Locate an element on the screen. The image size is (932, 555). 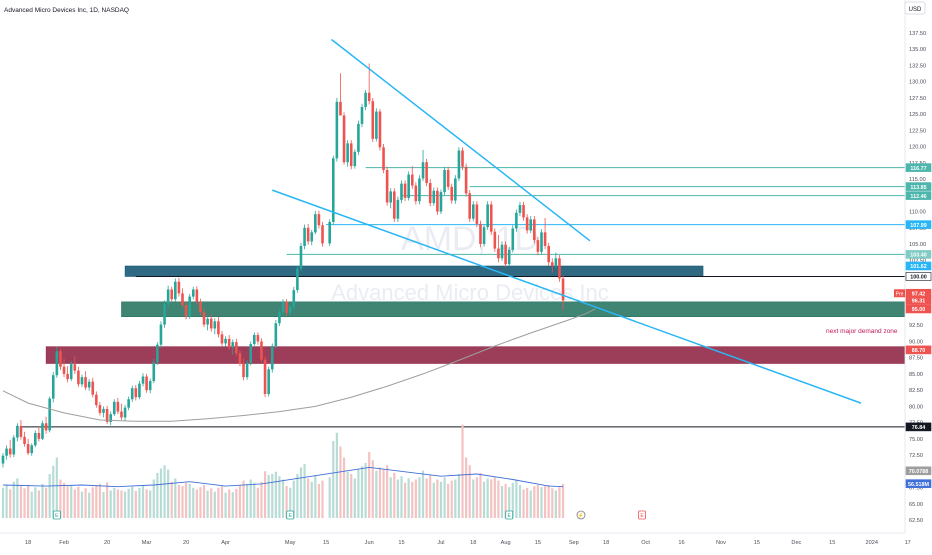
price-label: 112.46 is located at coordinates (918, 195).